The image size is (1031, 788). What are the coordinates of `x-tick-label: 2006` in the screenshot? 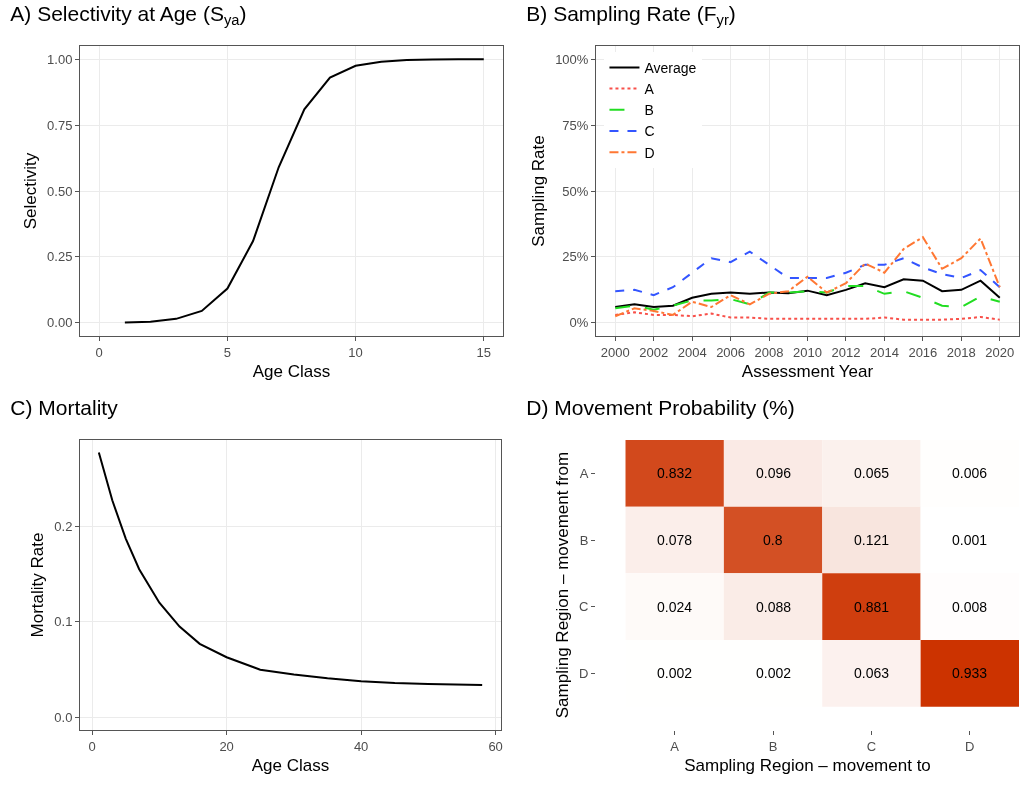 It's located at (731, 352).